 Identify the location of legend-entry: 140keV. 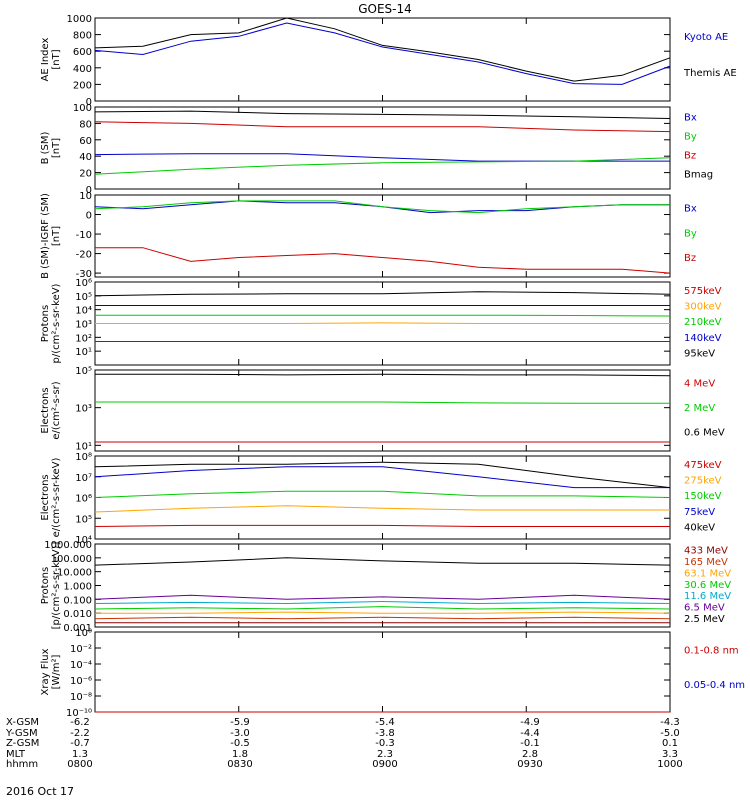
(703, 338).